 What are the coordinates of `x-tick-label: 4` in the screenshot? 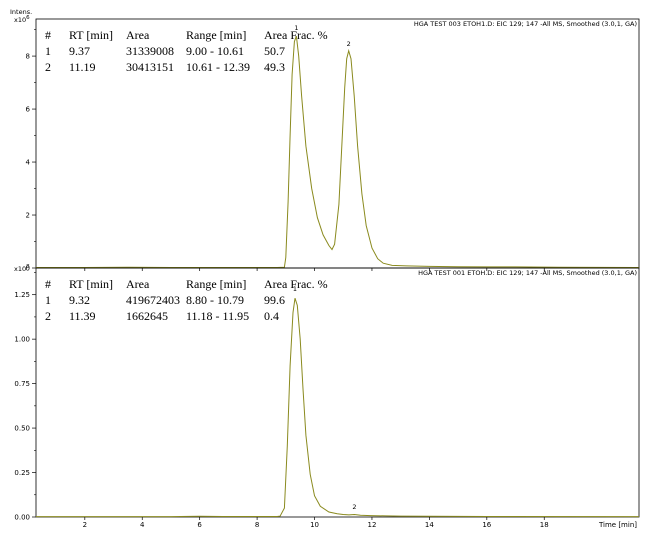 It's located at (142, 525).